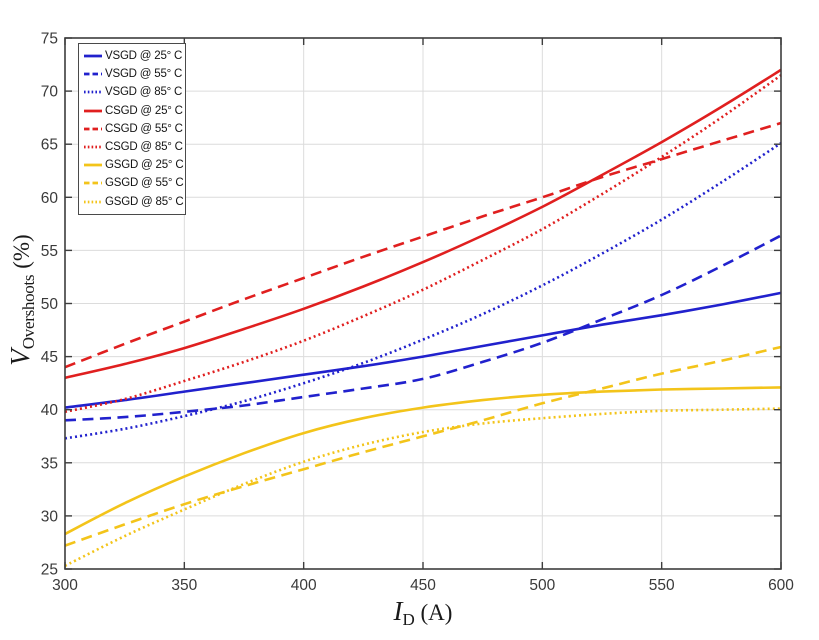 This screenshot has height=640, width=819. Describe the element at coordinates (542, 585) in the screenshot. I see `x-tick-label: 500` at that location.